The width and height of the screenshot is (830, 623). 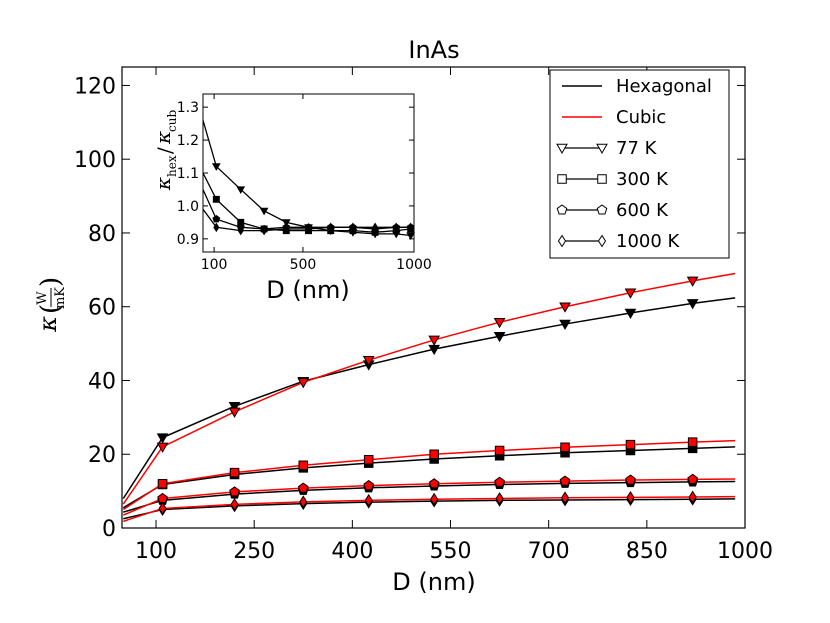 What do you see at coordinates (429, 509) in the screenshot?
I see `series-line-hex-1000K` at bounding box center [429, 509].